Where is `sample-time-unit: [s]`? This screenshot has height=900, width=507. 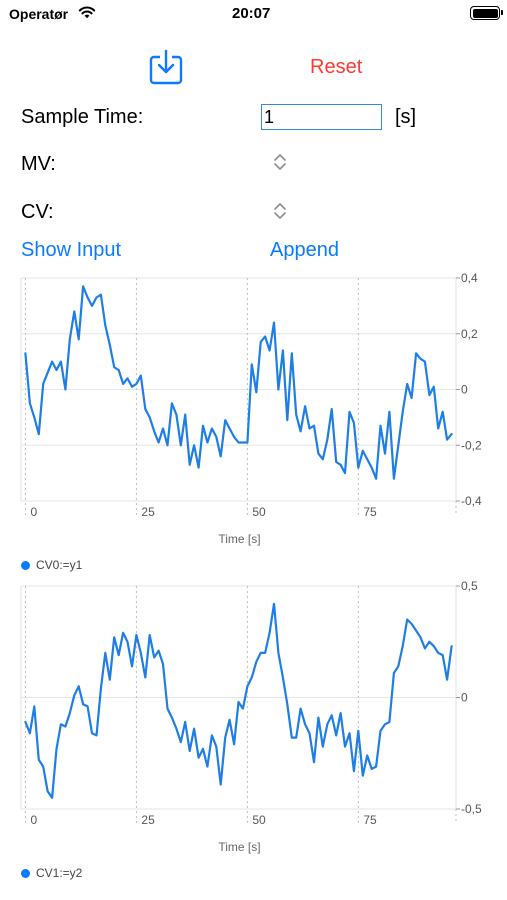 sample-time-unit: [s] is located at coordinates (406, 117).